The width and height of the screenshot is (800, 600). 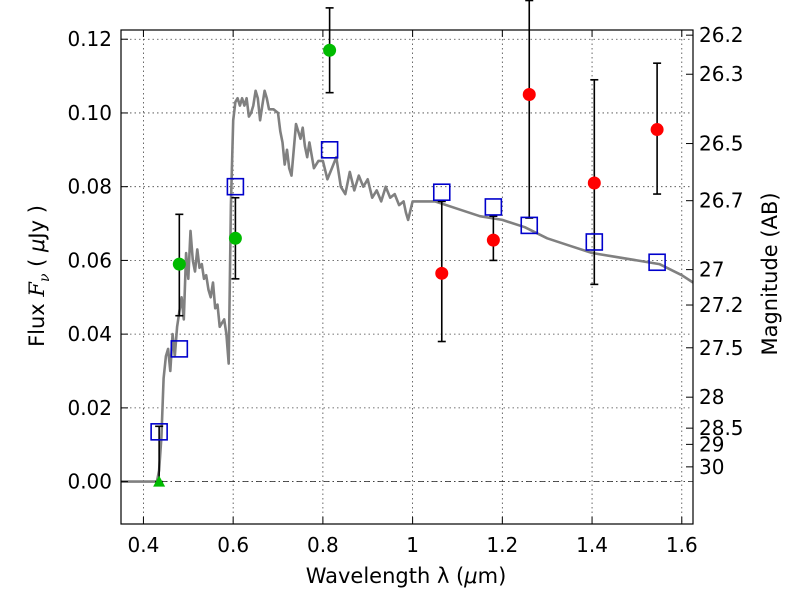 I want to click on x-tick-label: 0.4, so click(x=144, y=545).